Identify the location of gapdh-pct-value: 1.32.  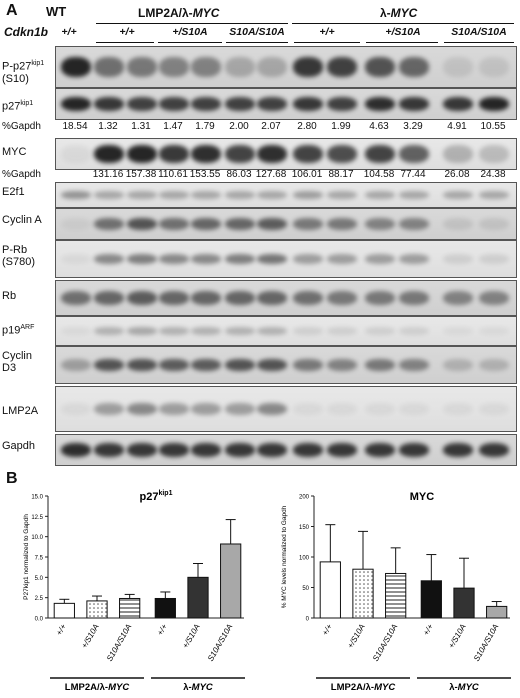
(108, 126).